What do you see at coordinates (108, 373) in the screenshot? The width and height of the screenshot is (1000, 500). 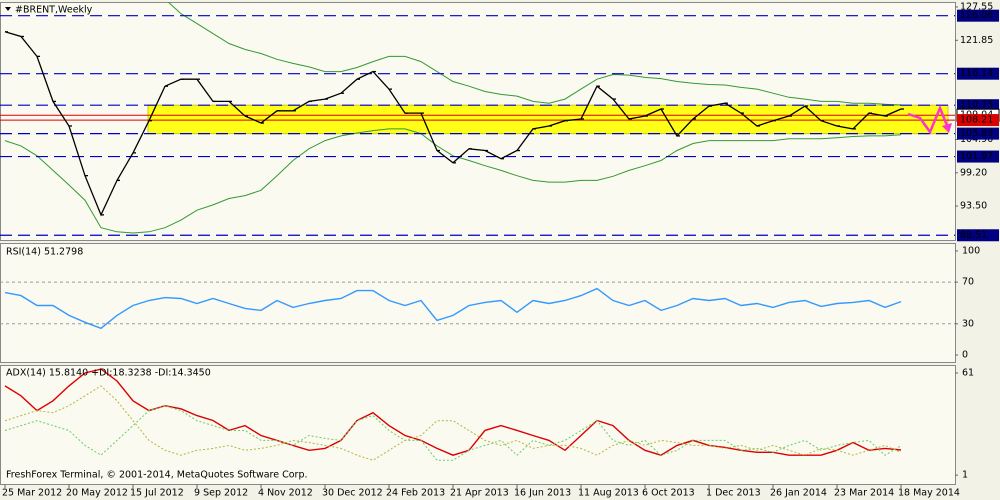 I see `adx-title: ADX(14) 15.8140 +DI:18.3238 -DI:14.3450` at bounding box center [108, 373].